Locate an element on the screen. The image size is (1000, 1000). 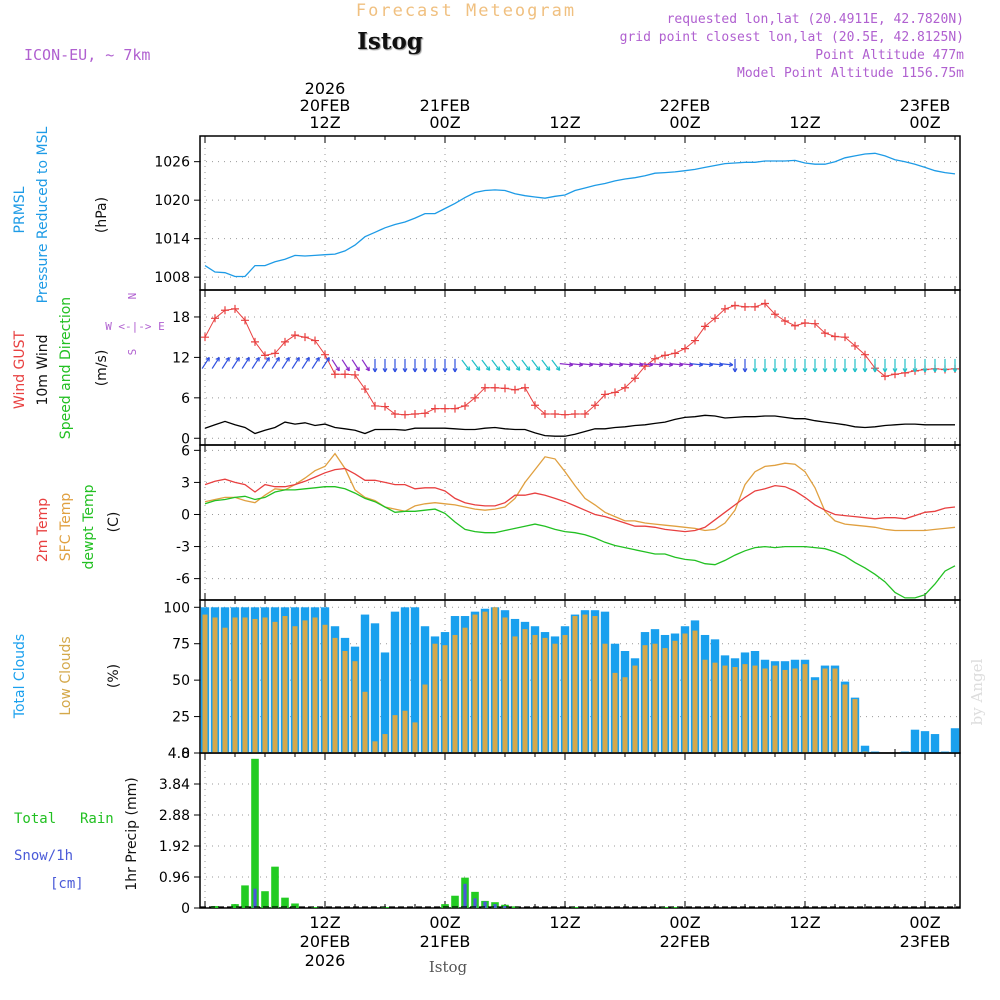
dewpt-line is located at coordinates (580, 542).